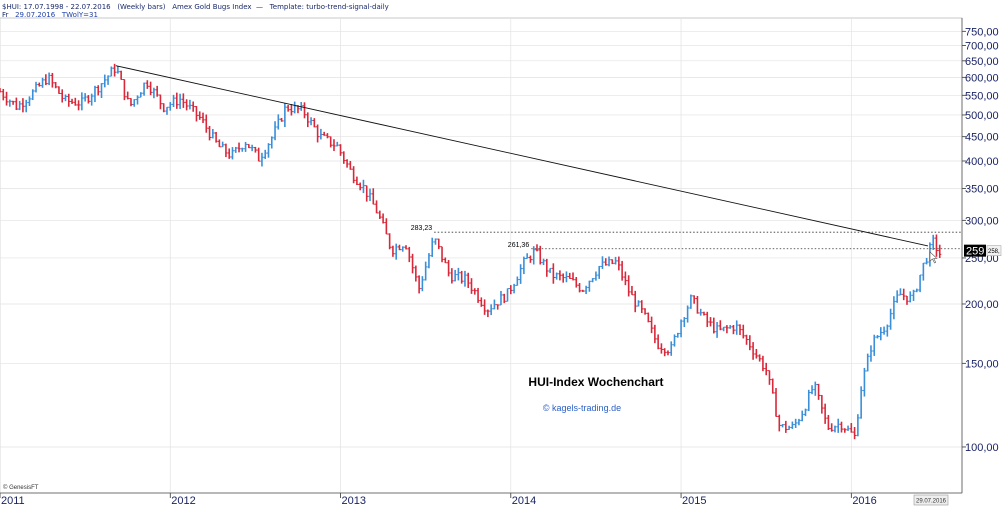 The width and height of the screenshot is (1002, 511). What do you see at coordinates (212, 7) in the screenshot?
I see `header-instrument: Amex Gold Bugs Index` at bounding box center [212, 7].